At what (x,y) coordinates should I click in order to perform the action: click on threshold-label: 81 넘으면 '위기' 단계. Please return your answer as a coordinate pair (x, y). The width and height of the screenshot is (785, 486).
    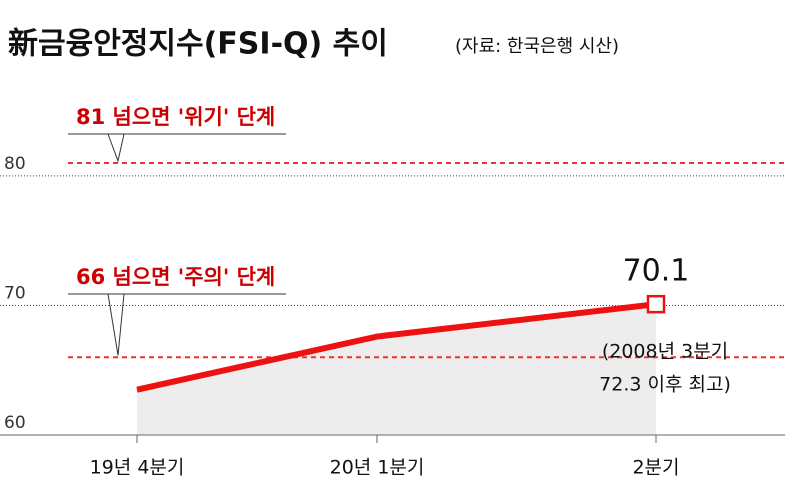
    Looking at the image, I should click on (175, 117).